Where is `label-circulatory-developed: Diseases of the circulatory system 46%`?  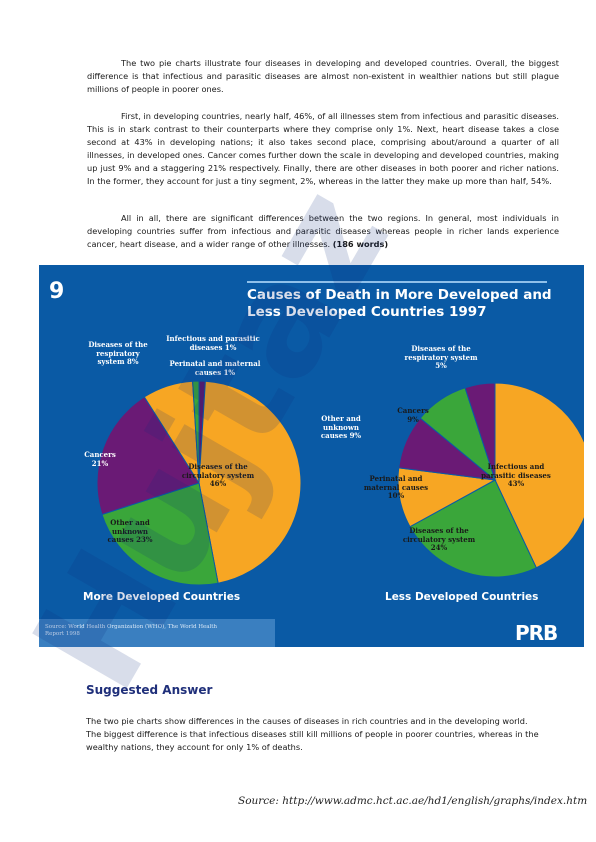 label-circulatory-developed: Diseases of the circulatory system 46% is located at coordinates (218, 475).